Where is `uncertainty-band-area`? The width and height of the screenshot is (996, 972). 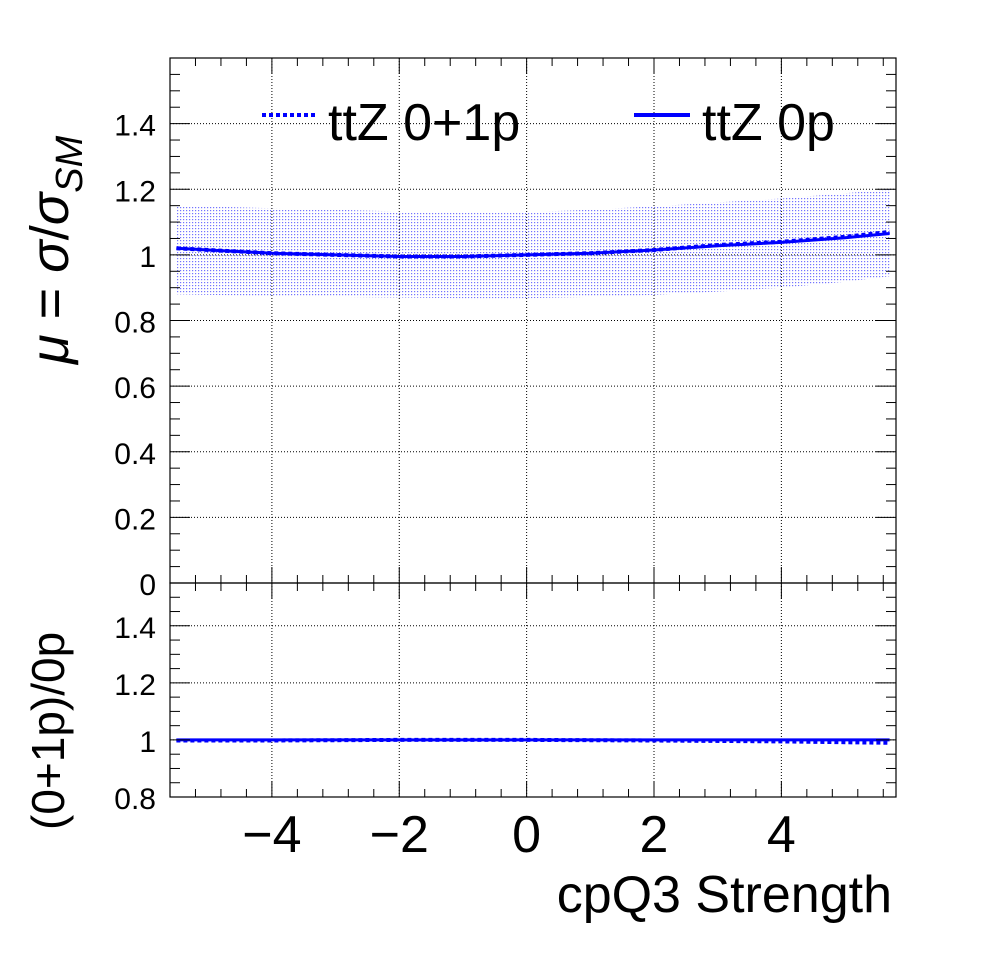 uncertainty-band-area is located at coordinates (533, 244).